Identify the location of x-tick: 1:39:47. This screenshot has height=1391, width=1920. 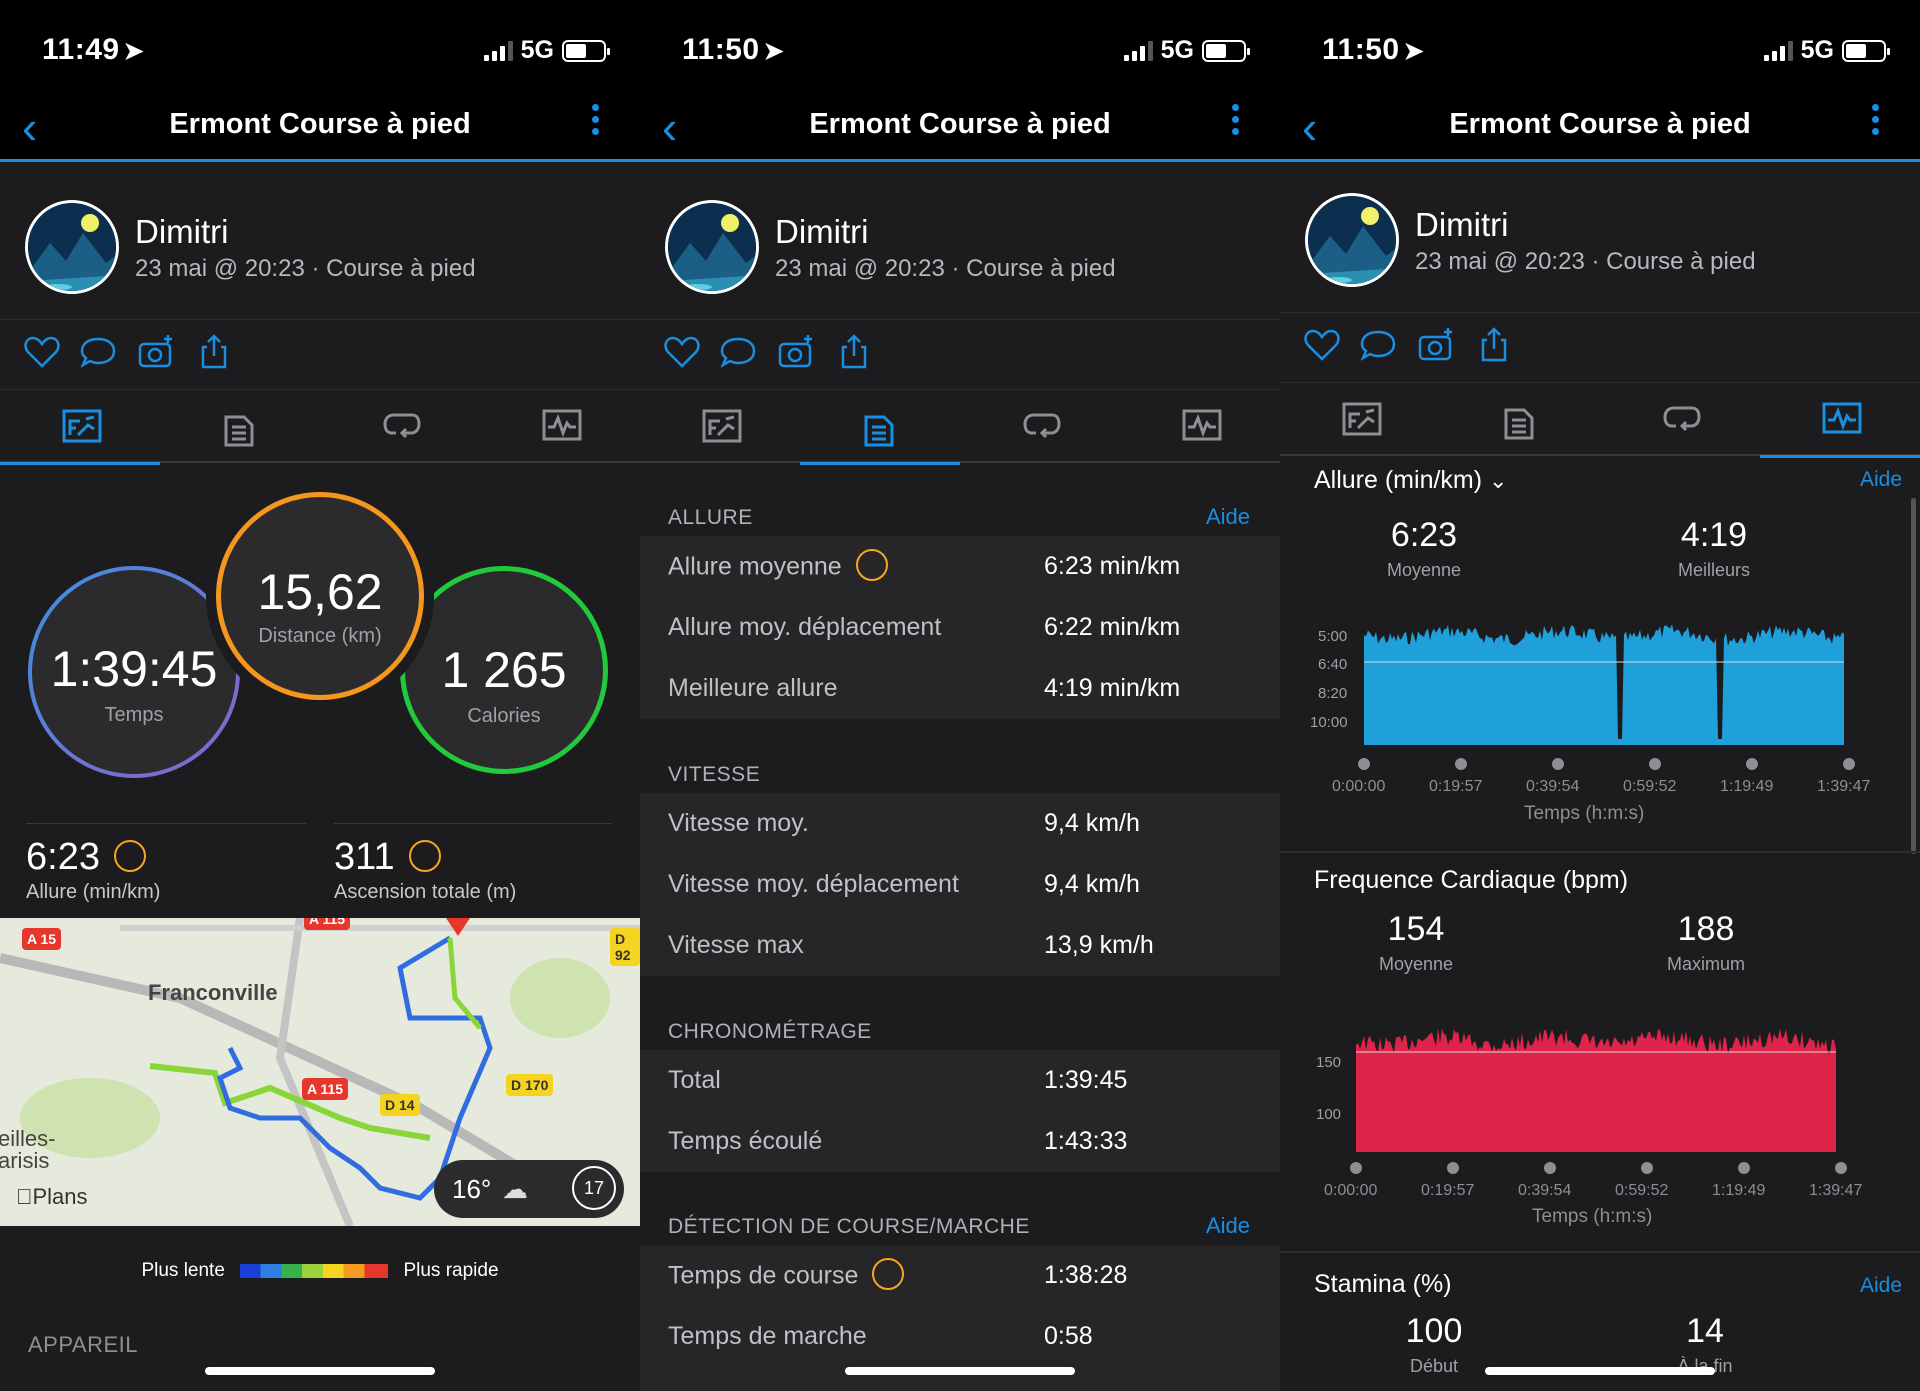
(1844, 786).